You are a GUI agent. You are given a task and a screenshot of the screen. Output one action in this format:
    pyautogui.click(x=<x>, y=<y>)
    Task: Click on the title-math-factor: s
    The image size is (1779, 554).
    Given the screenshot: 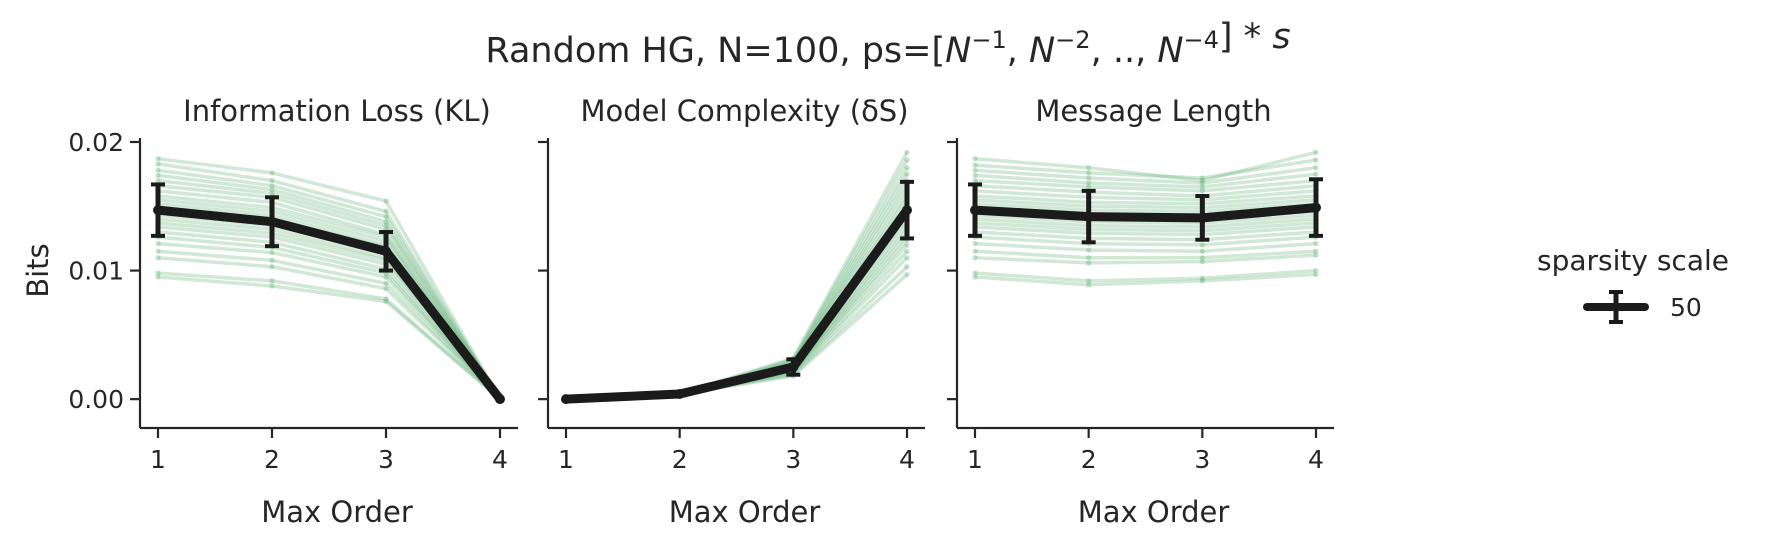 What is the action you would take?
    pyautogui.click(x=1281, y=37)
    